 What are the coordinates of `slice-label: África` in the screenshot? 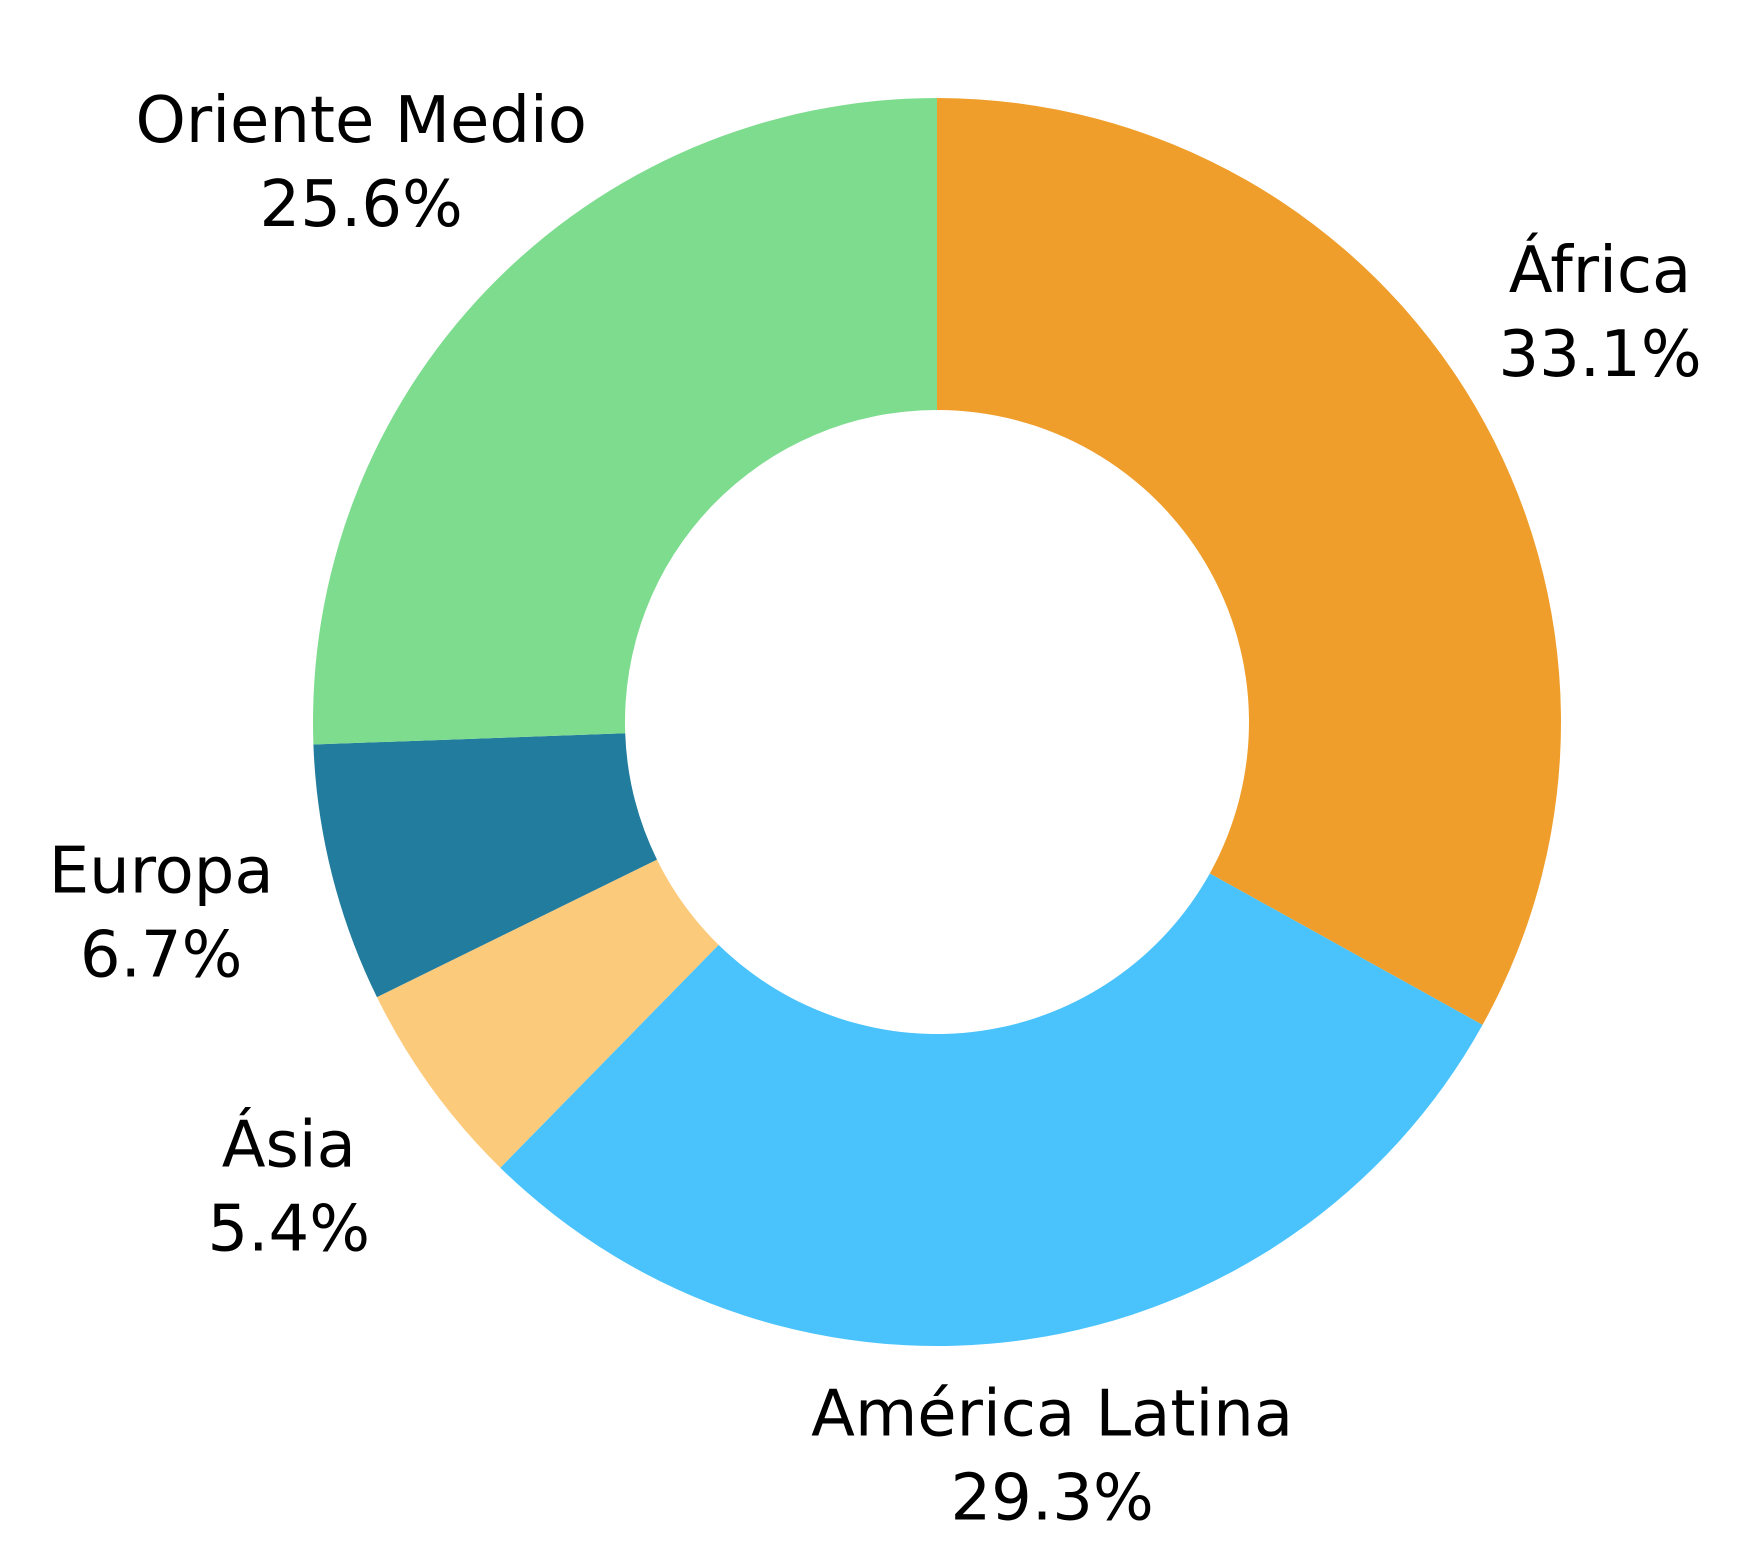 It's located at (1600, 270).